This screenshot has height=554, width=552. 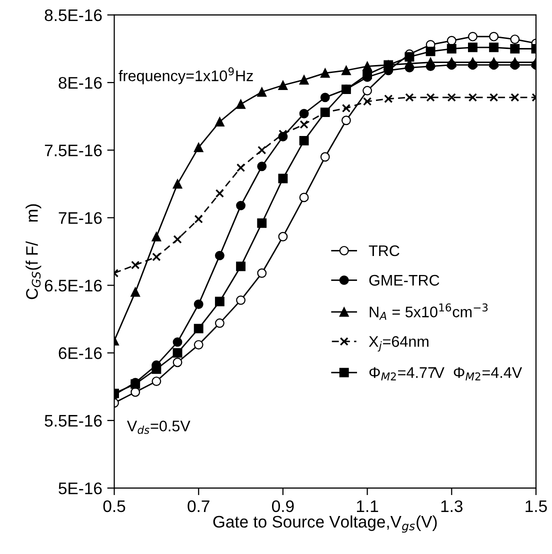 What do you see at coordinates (445, 373) in the screenshot?
I see `legend-label: Φ$_{M2}$=4.77V Φ$_{M2}$=4.4V` at bounding box center [445, 373].